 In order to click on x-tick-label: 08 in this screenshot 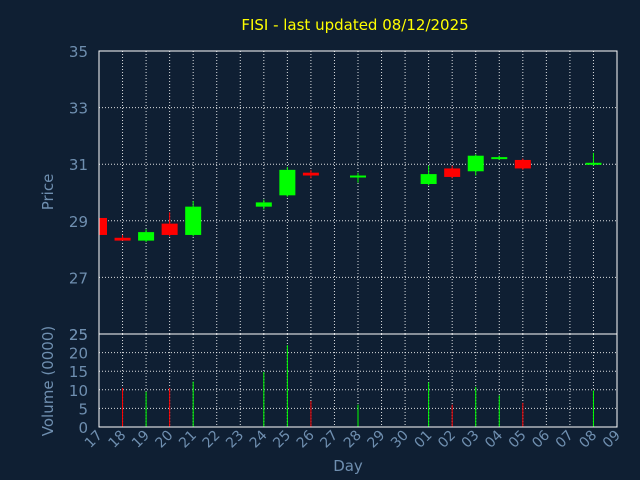, I will do `click(588, 440)`.